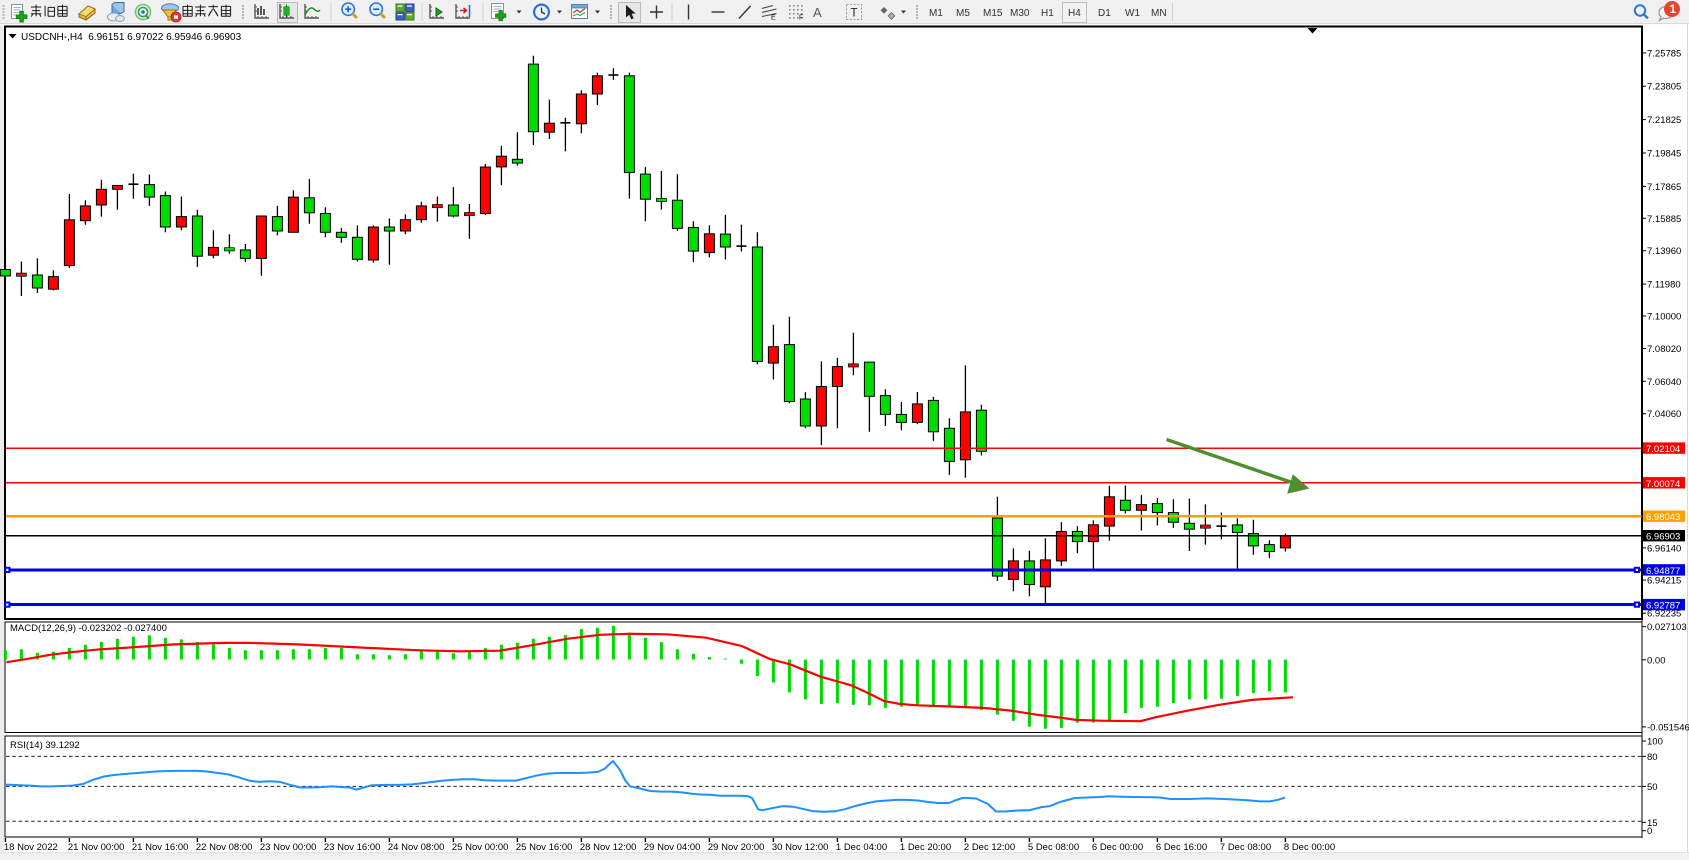 Image resolution: width=1689 pixels, height=860 pixels. Describe the element at coordinates (801, 18) in the screenshot. I see `svg-text: F` at that location.